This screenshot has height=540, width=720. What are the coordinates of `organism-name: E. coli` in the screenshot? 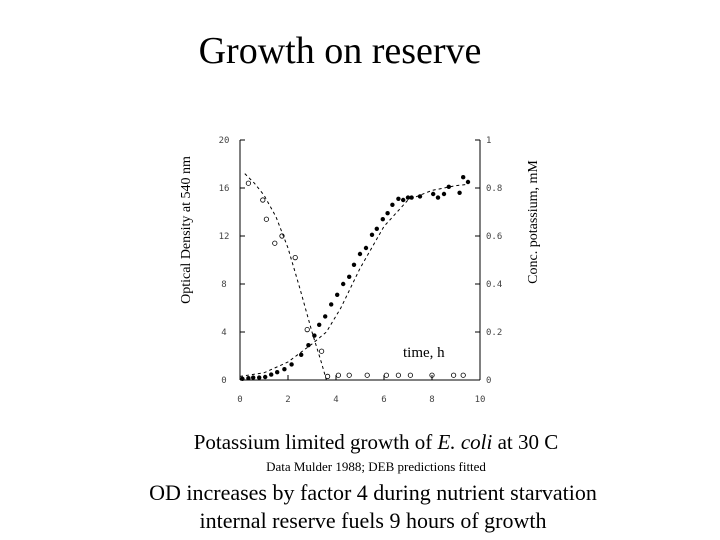 It's located at (465, 442).